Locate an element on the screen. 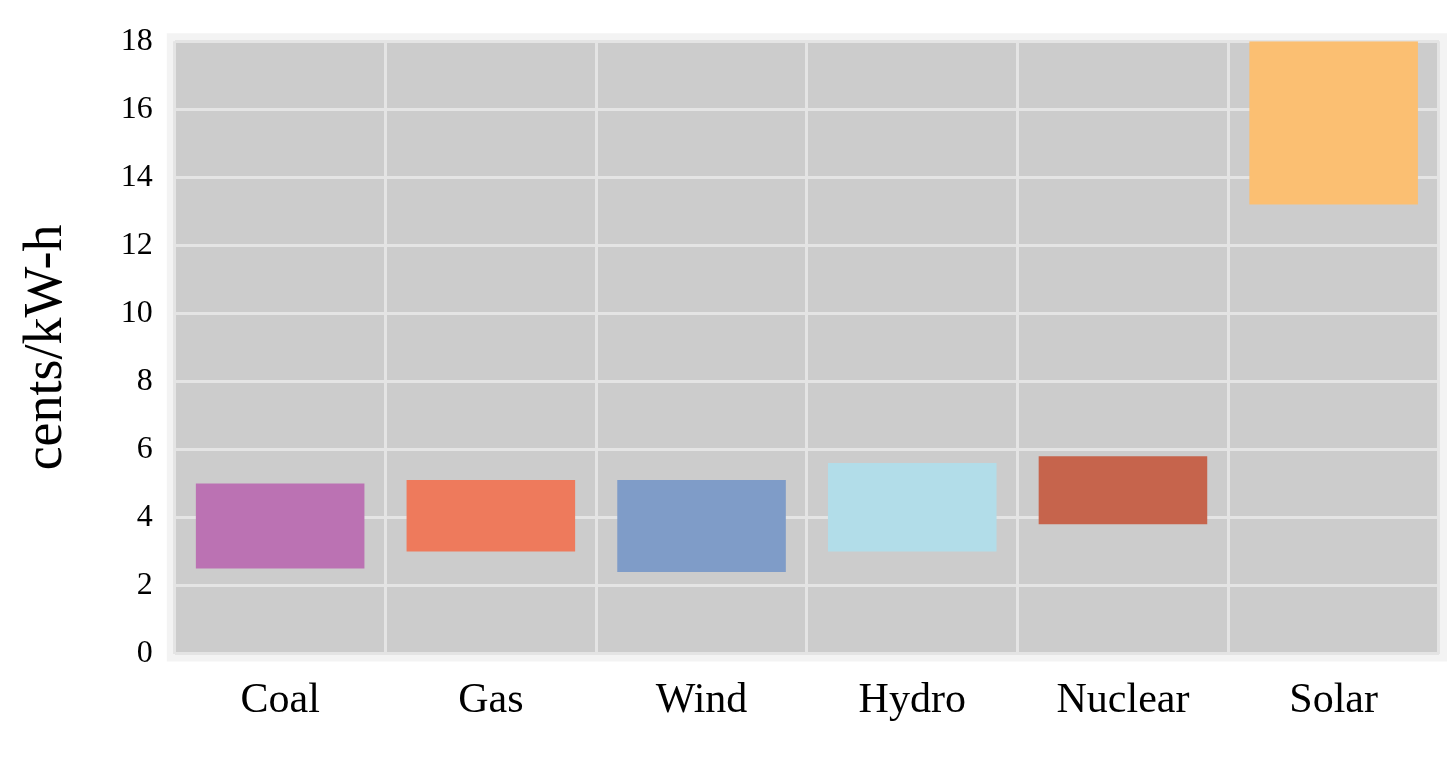  x-tick-label: Nuclear is located at coordinates (1123, 697).